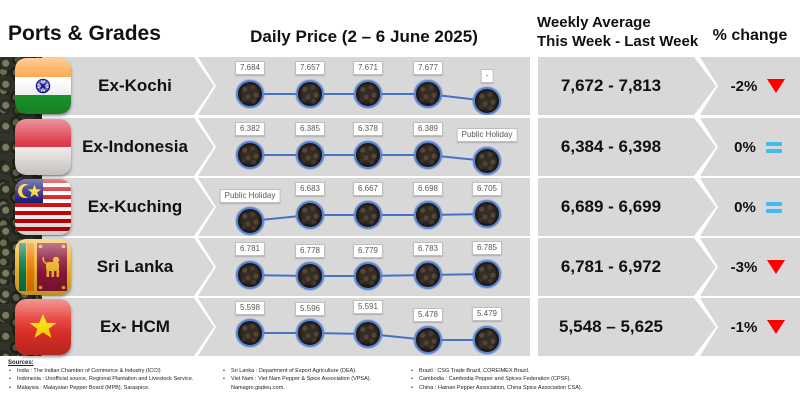 This screenshot has height=405, width=800. I want to click on port-name: Ex-Indonesia, so click(135, 146).